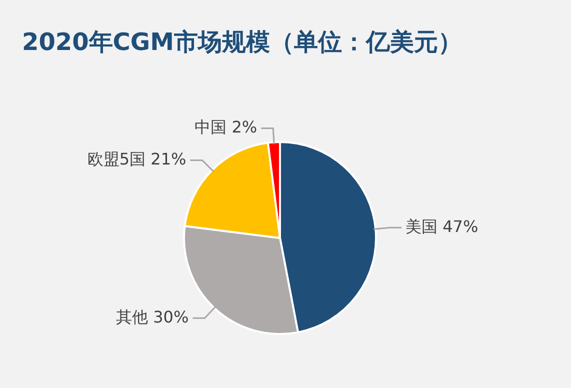 This screenshot has width=571, height=388. I want to click on slice-label: 美国 47%, so click(442, 226).